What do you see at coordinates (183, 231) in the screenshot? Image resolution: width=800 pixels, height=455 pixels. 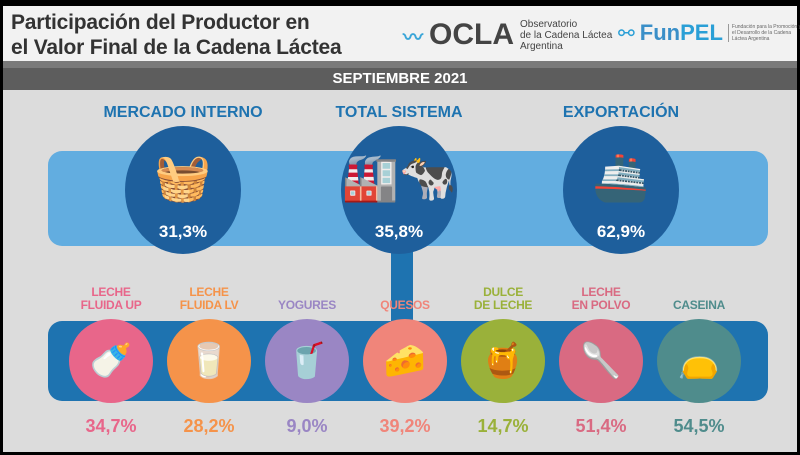 I see `section-value: 31,3%` at bounding box center [183, 231].